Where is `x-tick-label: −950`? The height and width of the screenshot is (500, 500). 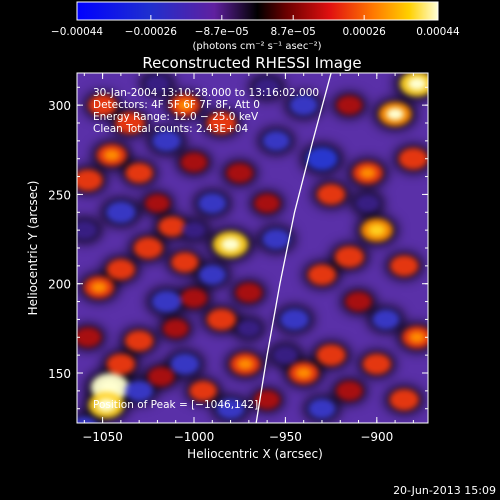
x-tick-label: −950 is located at coordinates (285, 437).